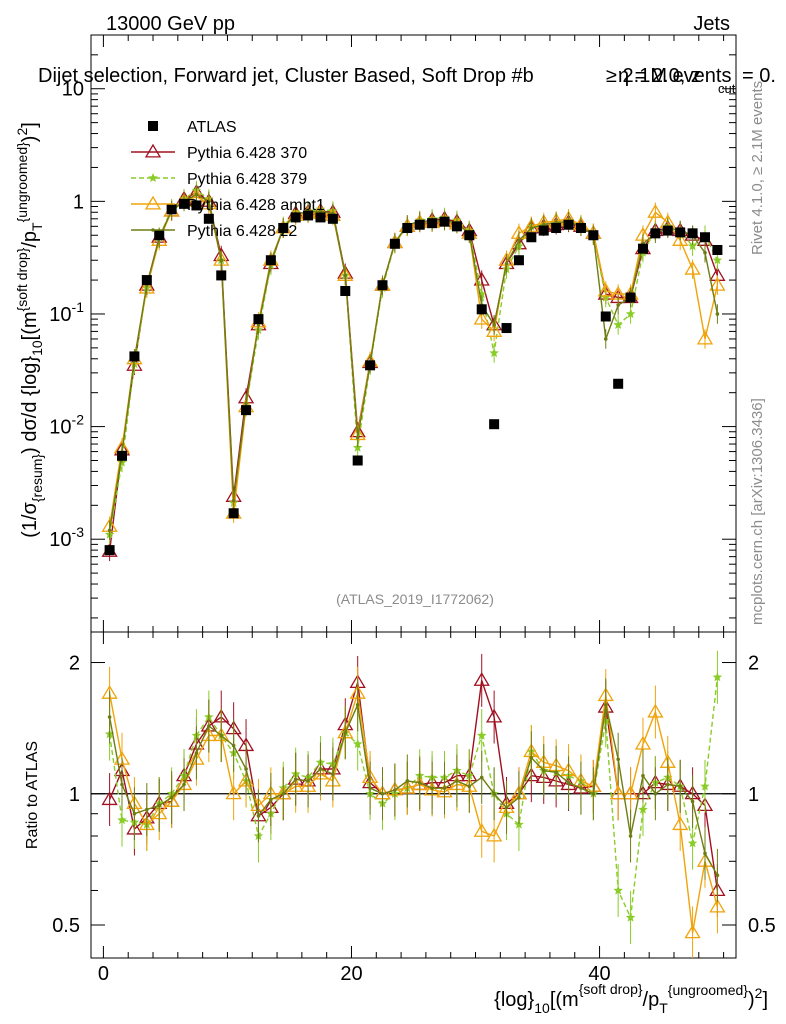 Image resolution: width=786 pixels, height=1024 pixels. Describe the element at coordinates (228, 204) in the screenshot. I see `legend-entry-ambt1: Pythia 6.428 ambt1` at that location.